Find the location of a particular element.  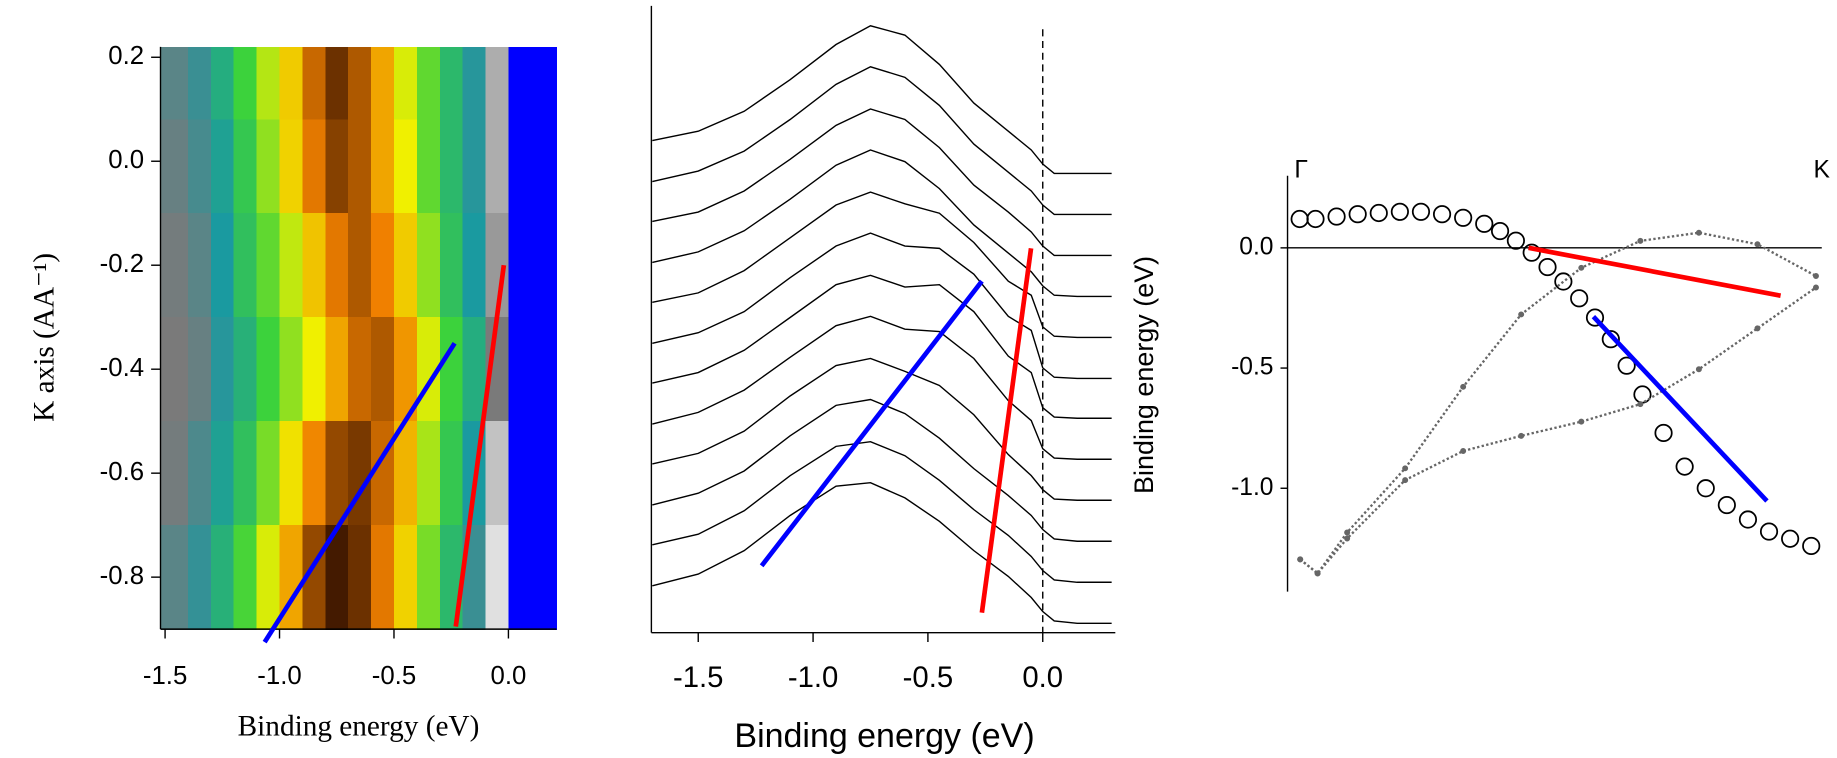

y-tick-label: -0.5 is located at coordinates (1252, 367).